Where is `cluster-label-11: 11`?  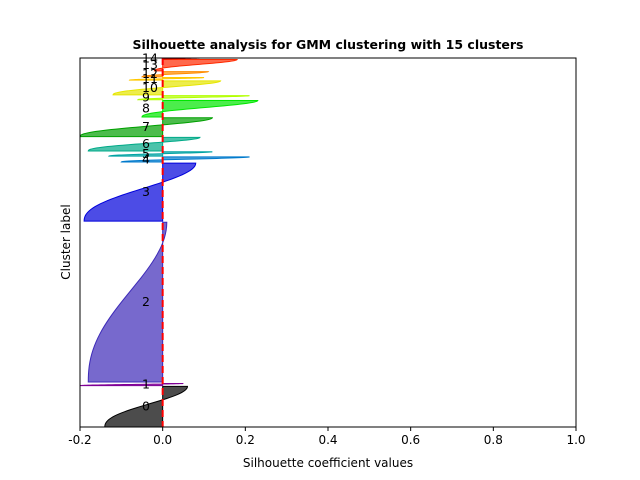
cluster-label-11: 11 is located at coordinates (150, 78).